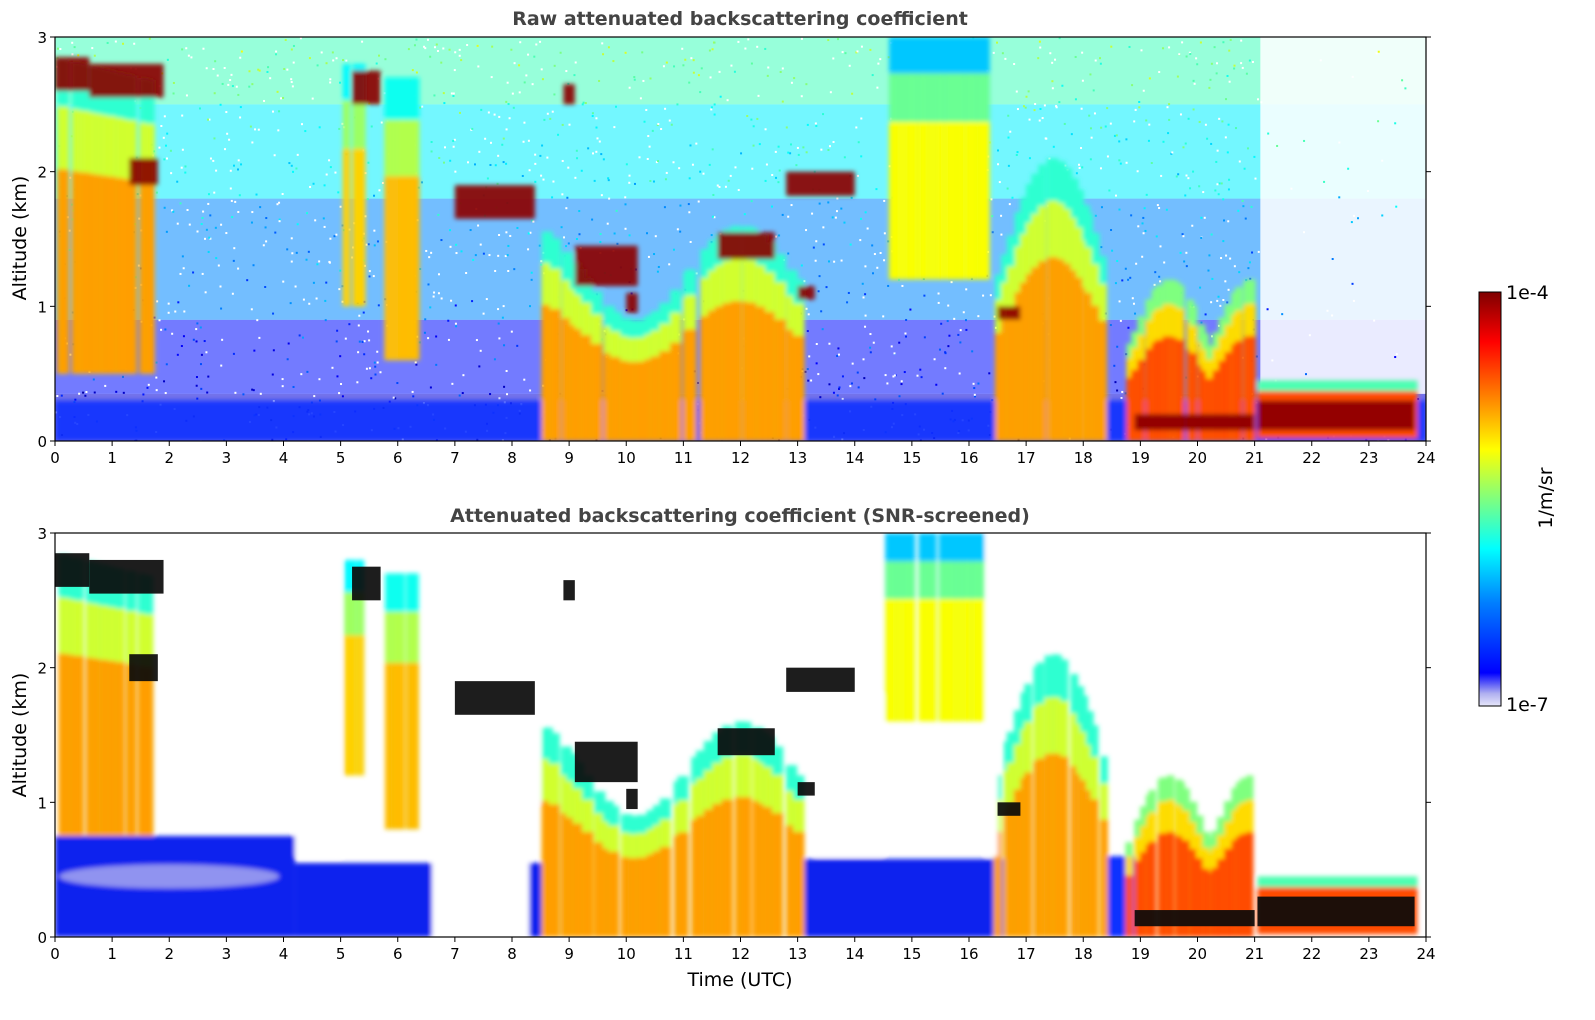 The height and width of the screenshot is (1020, 1595). Describe the element at coordinates (1026, 954) in the screenshot. I see `x-tick-label: 17` at that location.